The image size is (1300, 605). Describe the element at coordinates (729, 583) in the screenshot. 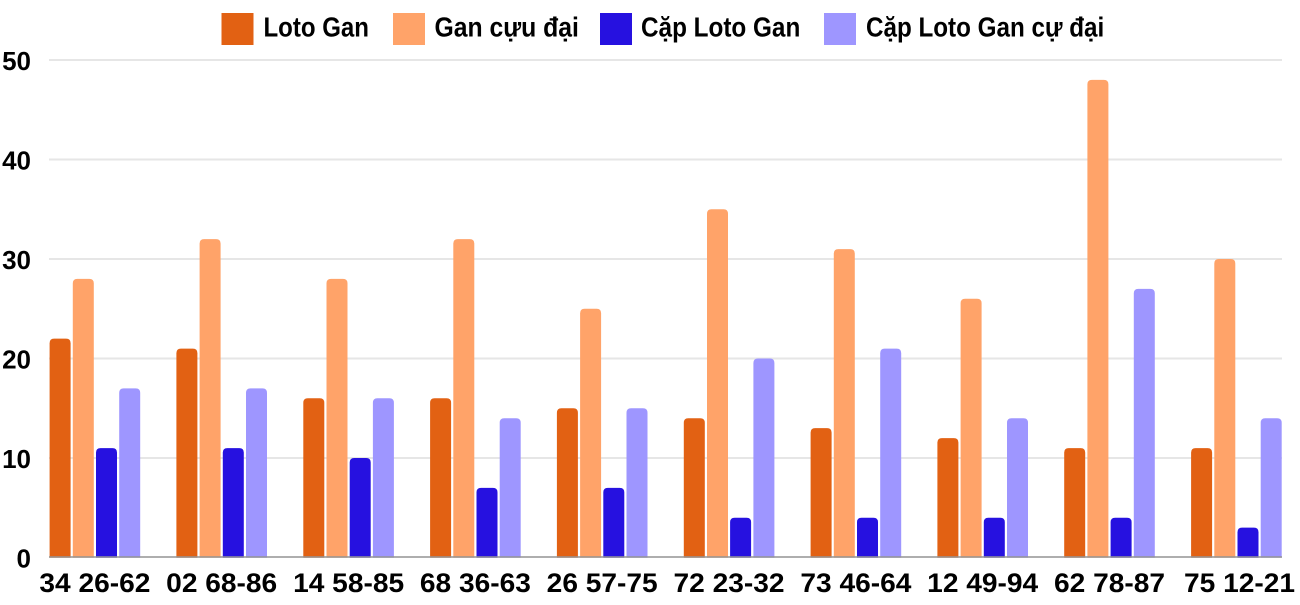

I see `svg-text: 72 23-32` at that location.